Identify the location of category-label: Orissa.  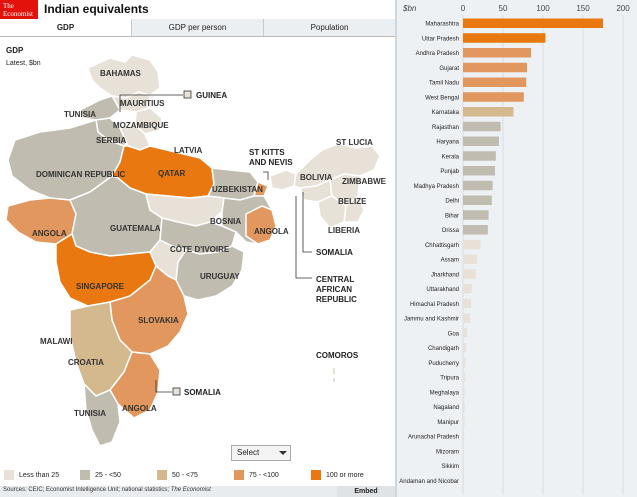
(451, 231).